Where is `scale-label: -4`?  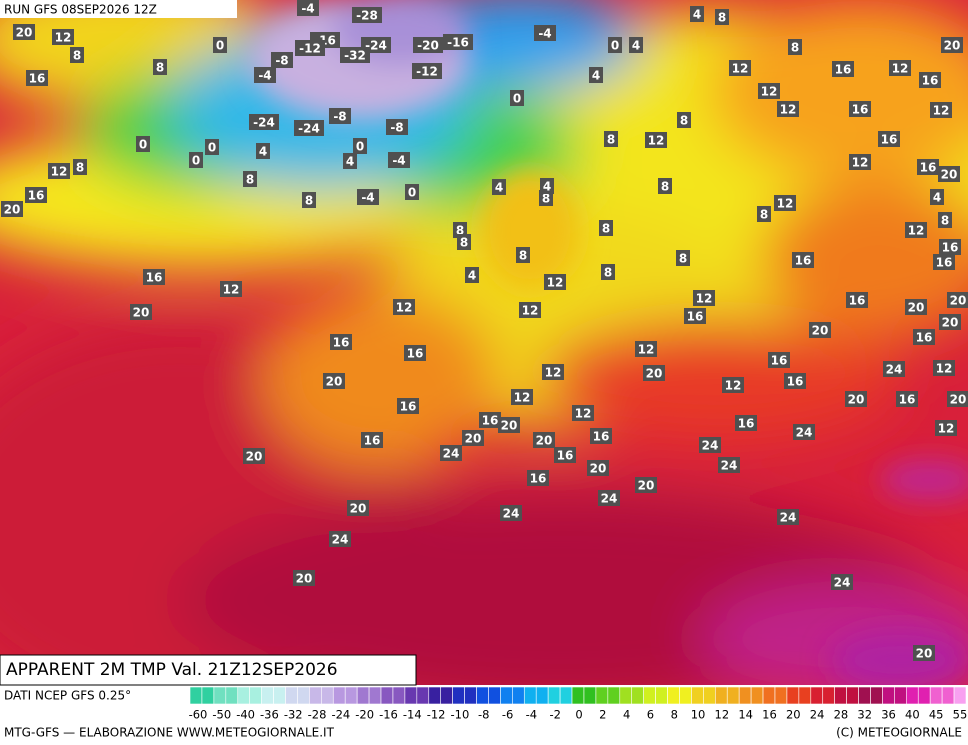 scale-label: -4 is located at coordinates (531, 715).